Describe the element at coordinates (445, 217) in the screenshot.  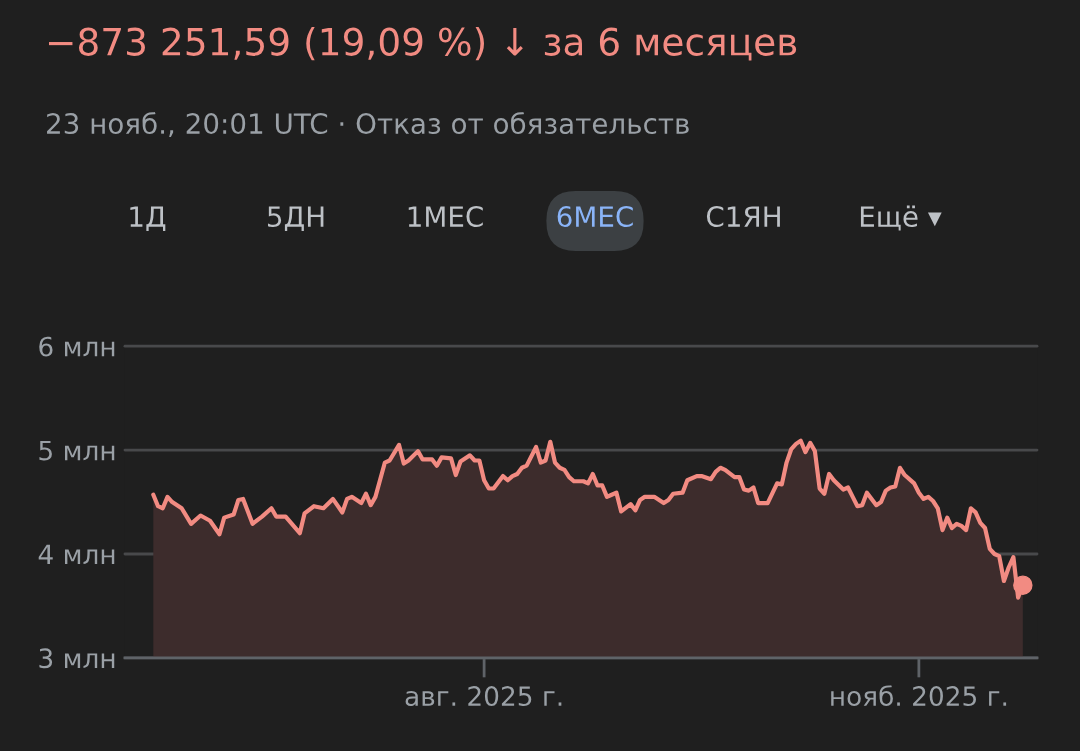
I see `text: 1МЕС` at that location.